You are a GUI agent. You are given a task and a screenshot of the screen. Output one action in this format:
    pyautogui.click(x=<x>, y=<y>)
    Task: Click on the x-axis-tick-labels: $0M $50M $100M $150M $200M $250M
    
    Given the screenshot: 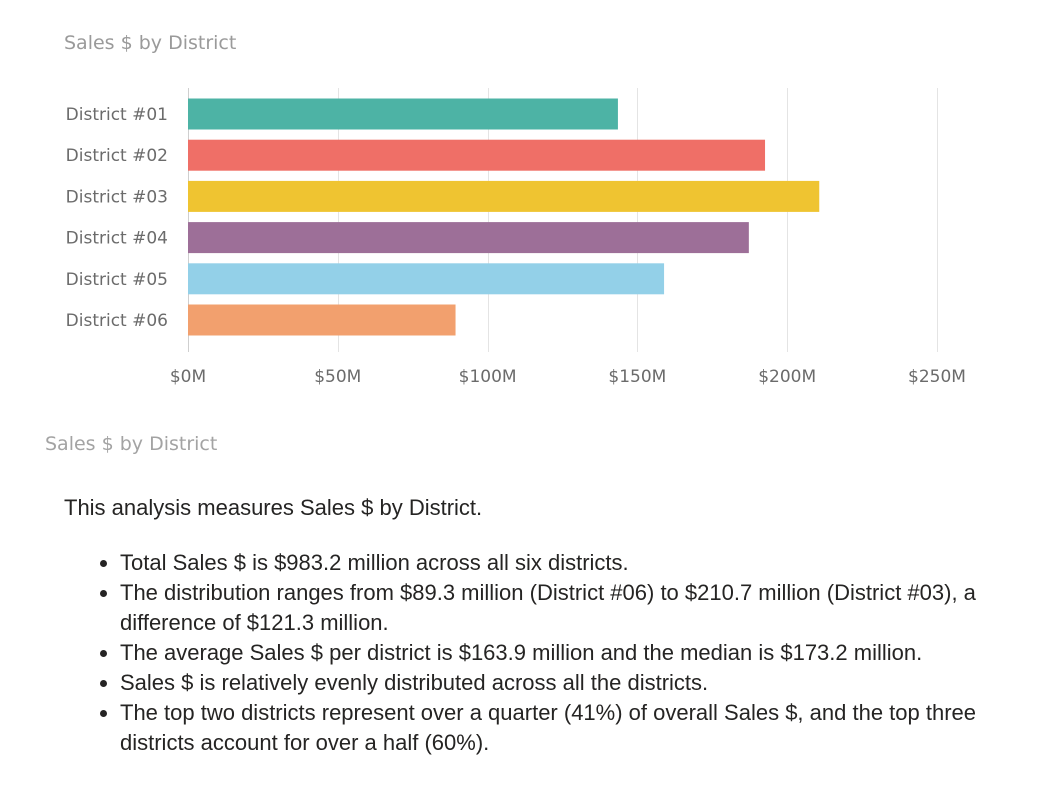 What is the action you would take?
    pyautogui.click(x=568, y=377)
    